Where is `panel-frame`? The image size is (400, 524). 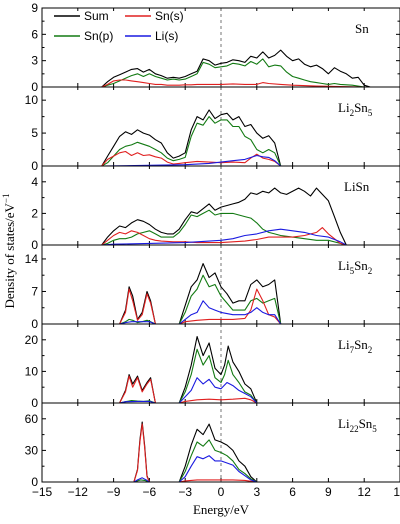
panel-frame is located at coordinates (220, 442).